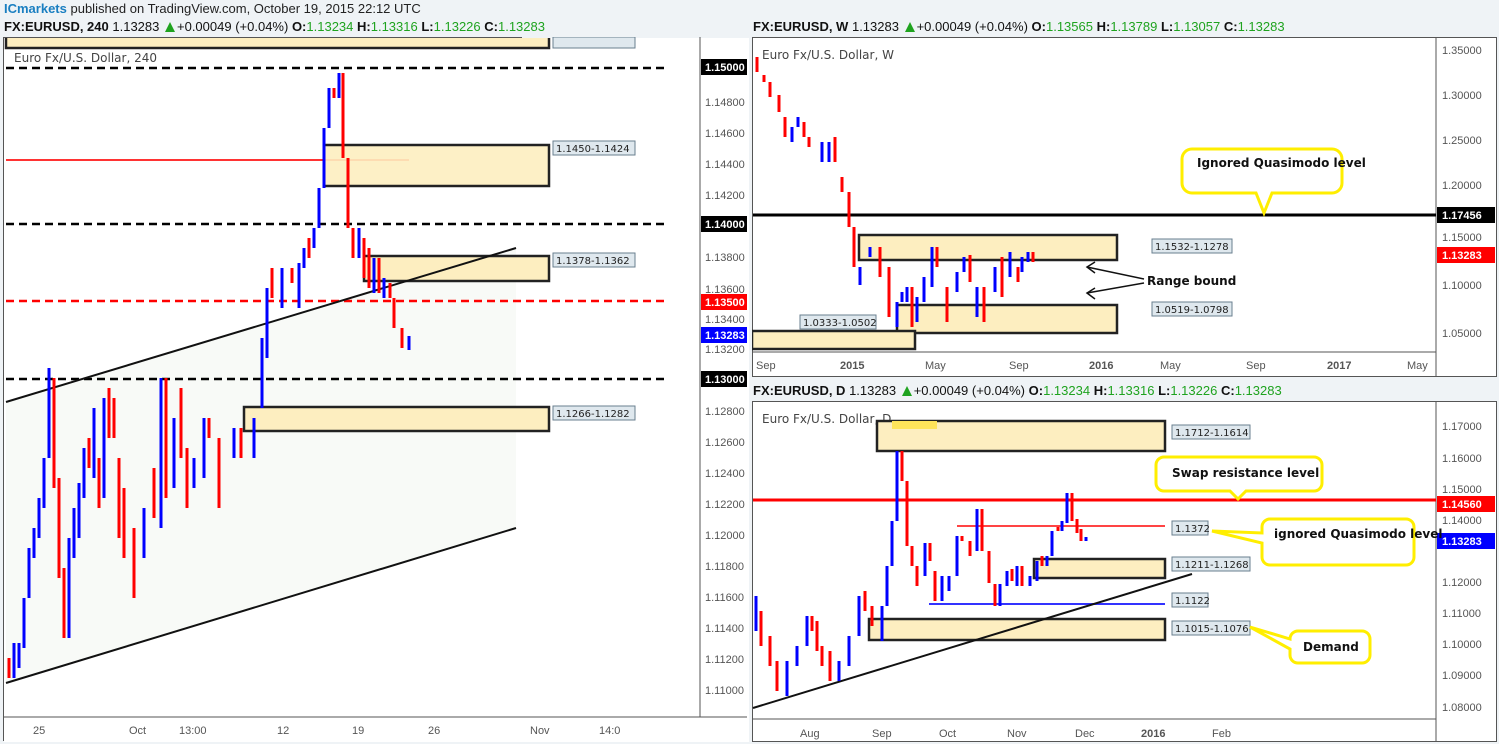 The image size is (1499, 744). What do you see at coordinates (1212, 565) in the screenshot?
I see `svg-text: 1.1211-1.1268` at bounding box center [1212, 565].